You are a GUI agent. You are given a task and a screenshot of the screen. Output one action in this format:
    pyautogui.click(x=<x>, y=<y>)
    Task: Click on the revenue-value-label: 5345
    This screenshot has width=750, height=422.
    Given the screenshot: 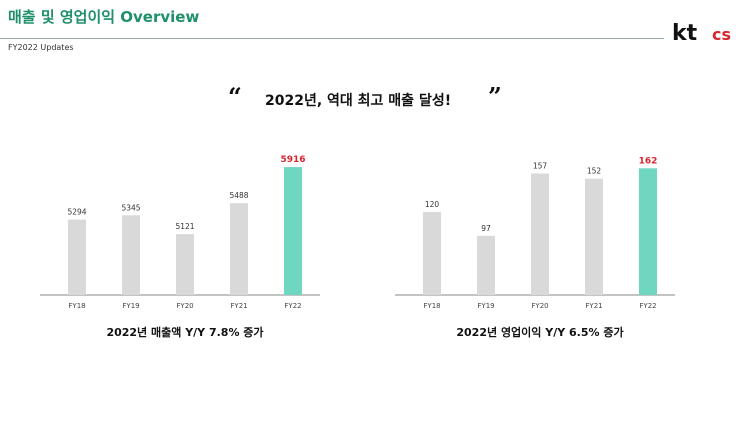 What is the action you would take?
    pyautogui.click(x=130, y=207)
    